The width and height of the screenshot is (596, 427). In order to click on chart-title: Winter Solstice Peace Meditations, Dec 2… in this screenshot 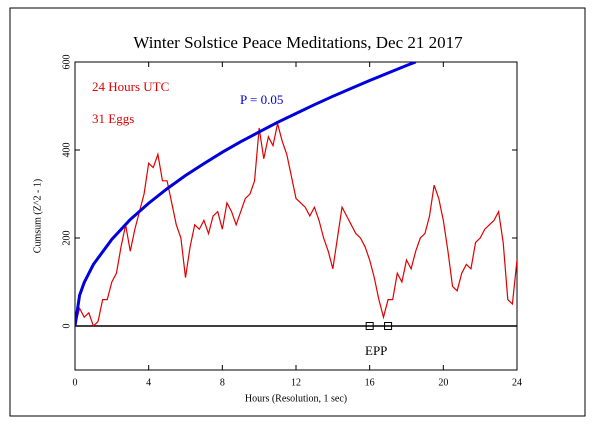, I will do `click(298, 42)`.